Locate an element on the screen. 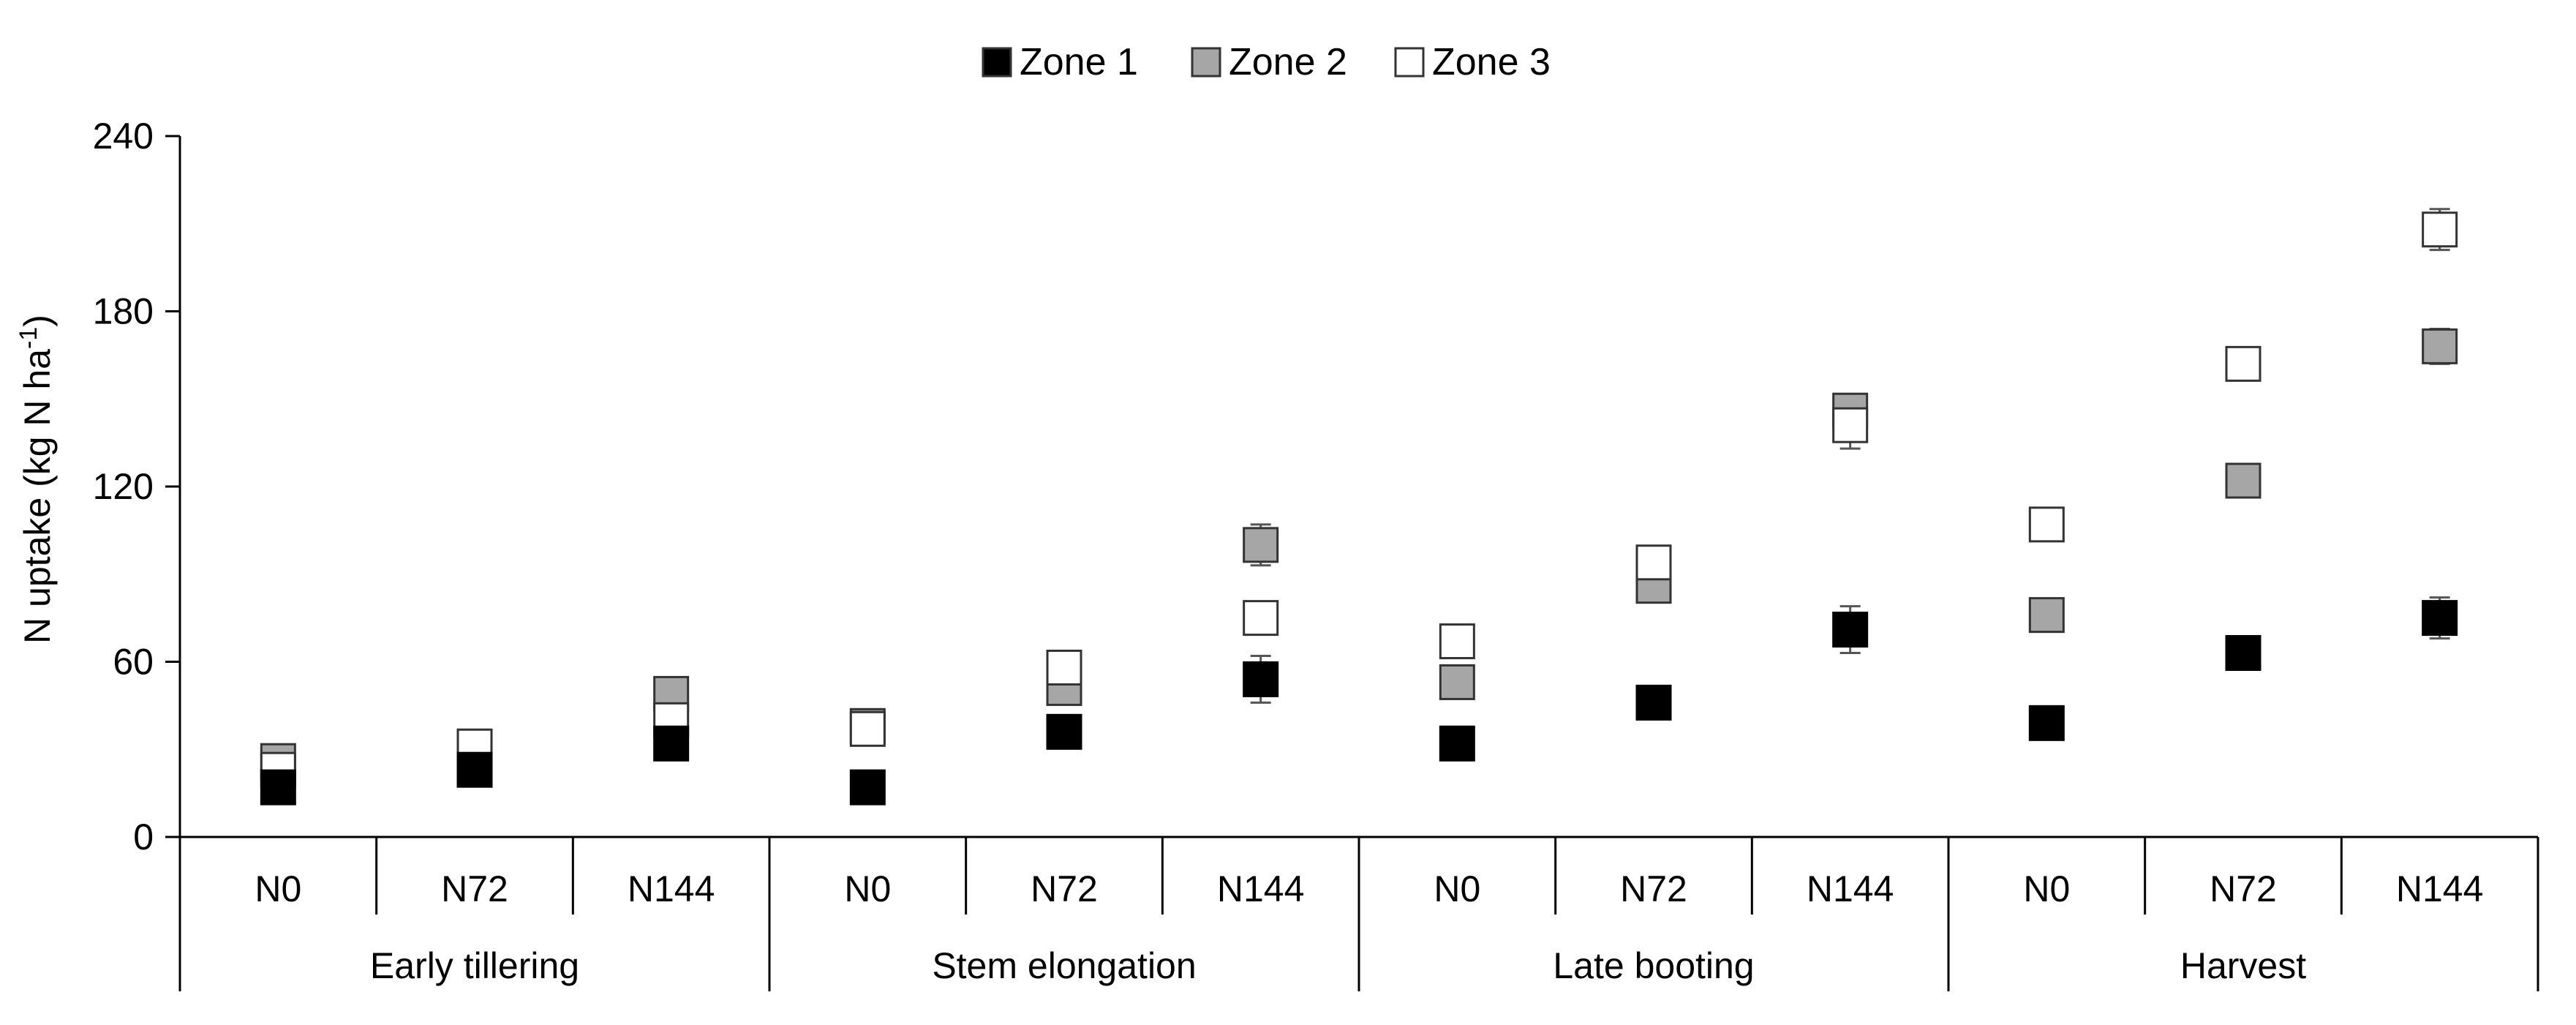  legend-label: Zone 1 is located at coordinates (1079, 62).